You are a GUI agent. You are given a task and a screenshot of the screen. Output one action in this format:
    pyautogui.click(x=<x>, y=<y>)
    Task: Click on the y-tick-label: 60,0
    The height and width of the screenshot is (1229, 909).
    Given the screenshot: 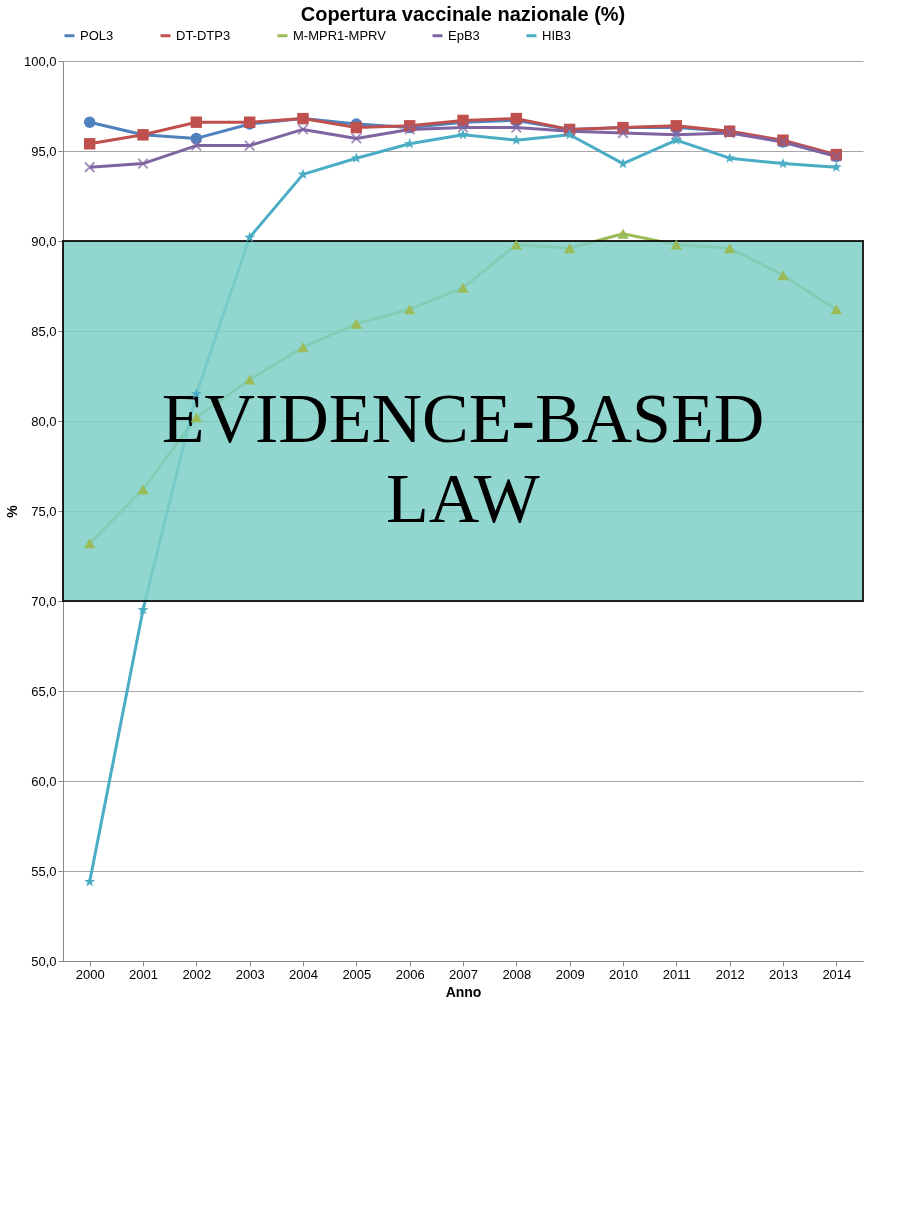 What is the action you would take?
    pyautogui.click(x=44, y=781)
    